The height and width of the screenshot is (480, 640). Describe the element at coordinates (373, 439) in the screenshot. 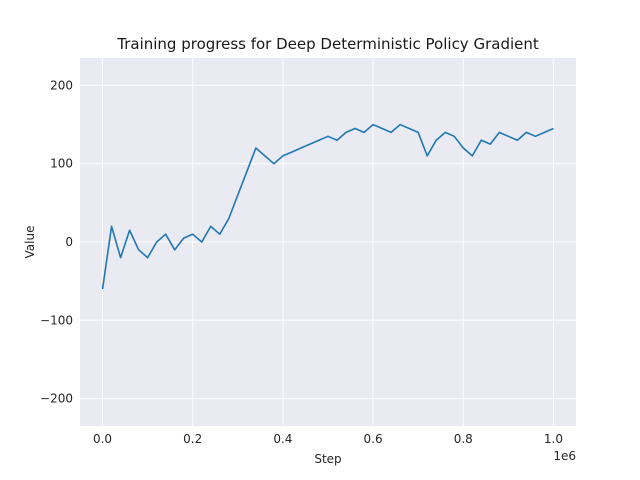

I see `x-tick-label: 0.6` at that location.